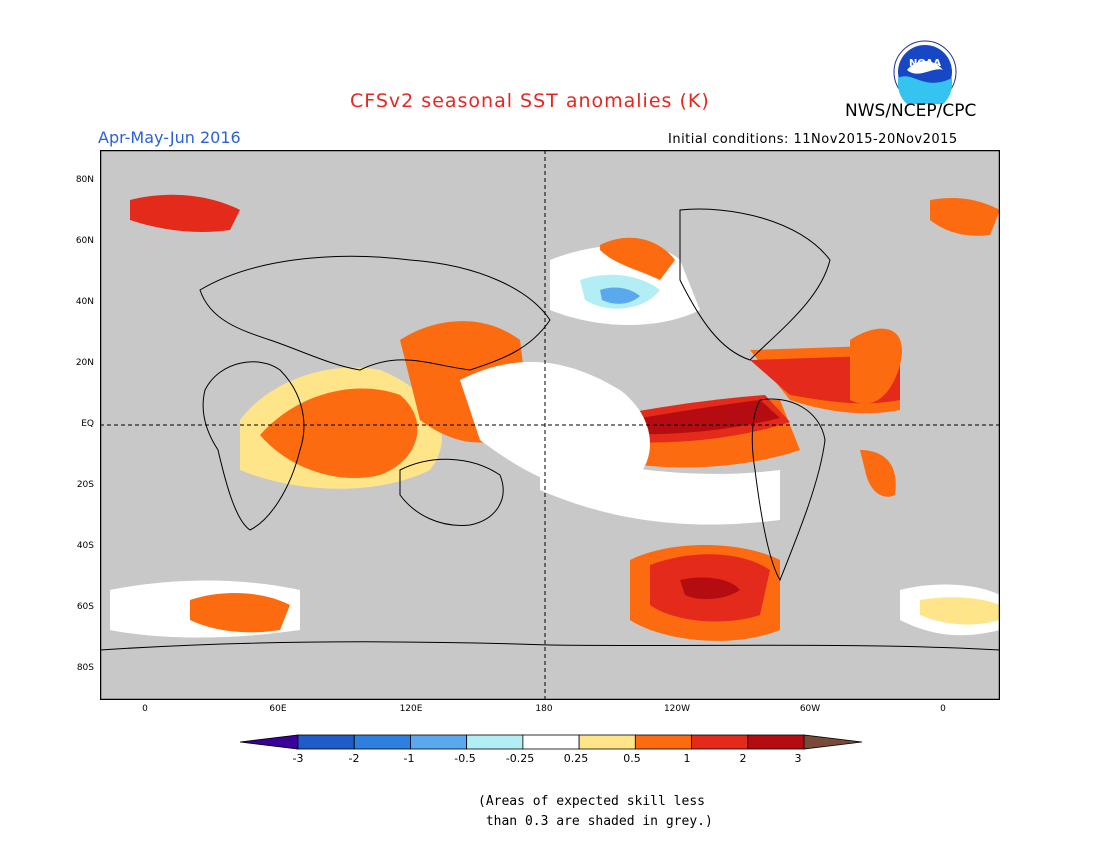  I want to click on south-atlantic-warm-anomaly, so click(878, 473).